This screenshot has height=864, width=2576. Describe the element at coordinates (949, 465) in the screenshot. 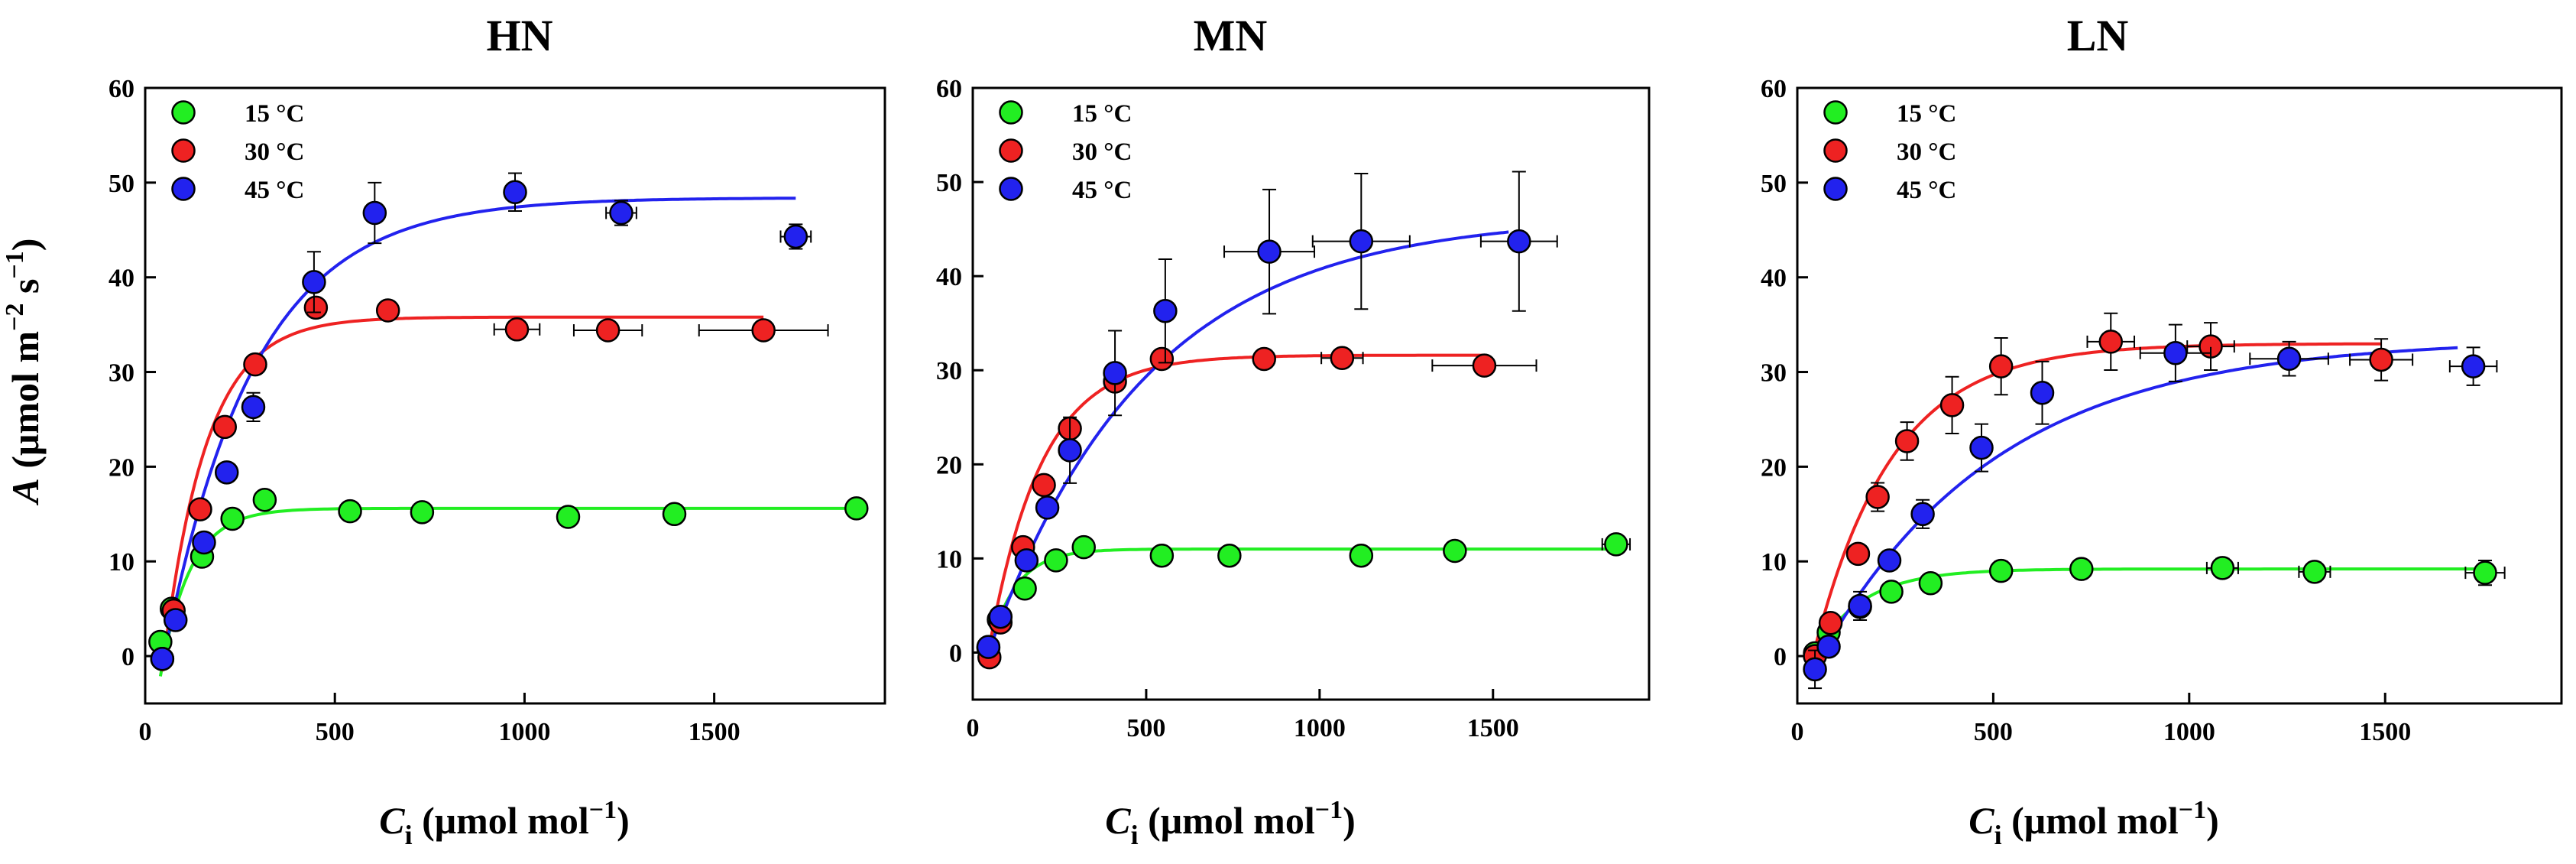

I see `y-tick-label: 20` at that location.